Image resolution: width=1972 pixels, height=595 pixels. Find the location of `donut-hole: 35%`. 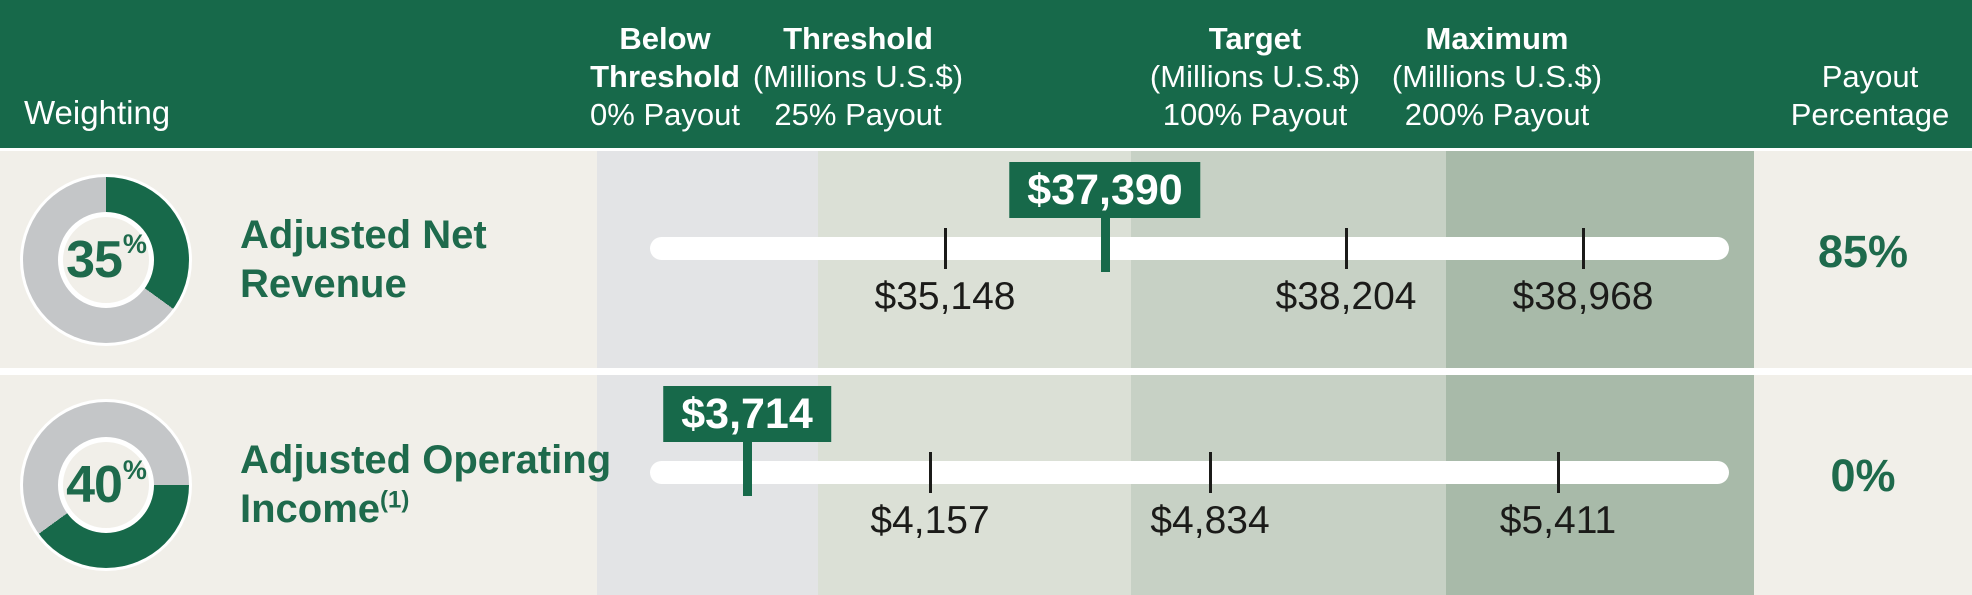

donut-hole: 35% is located at coordinates (106, 259).